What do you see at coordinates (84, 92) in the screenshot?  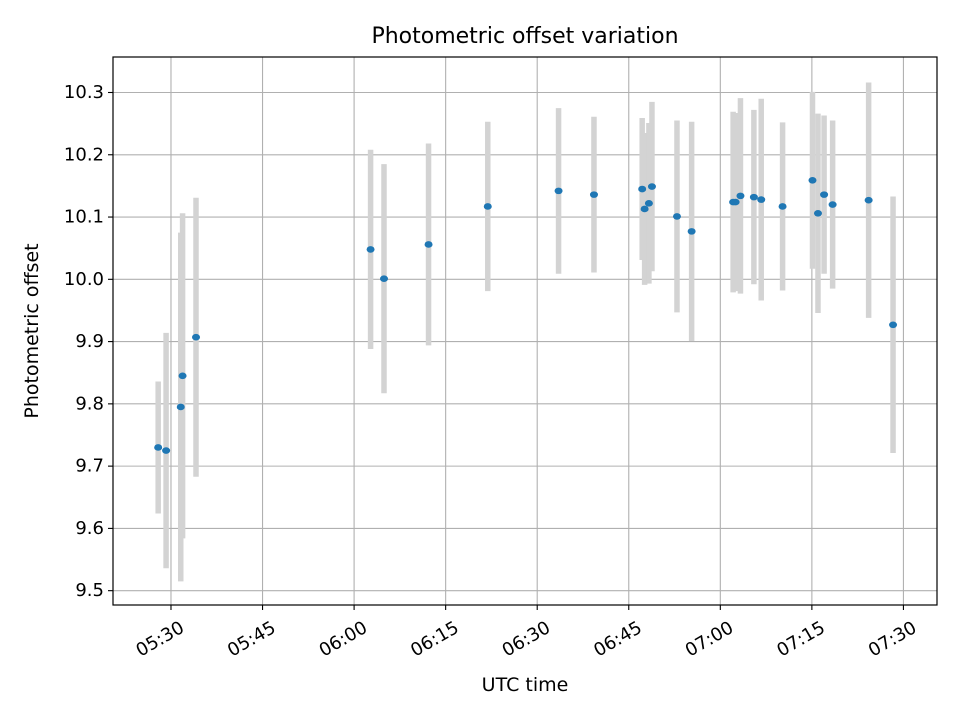 I see `y-tick-label: 10.3` at bounding box center [84, 92].